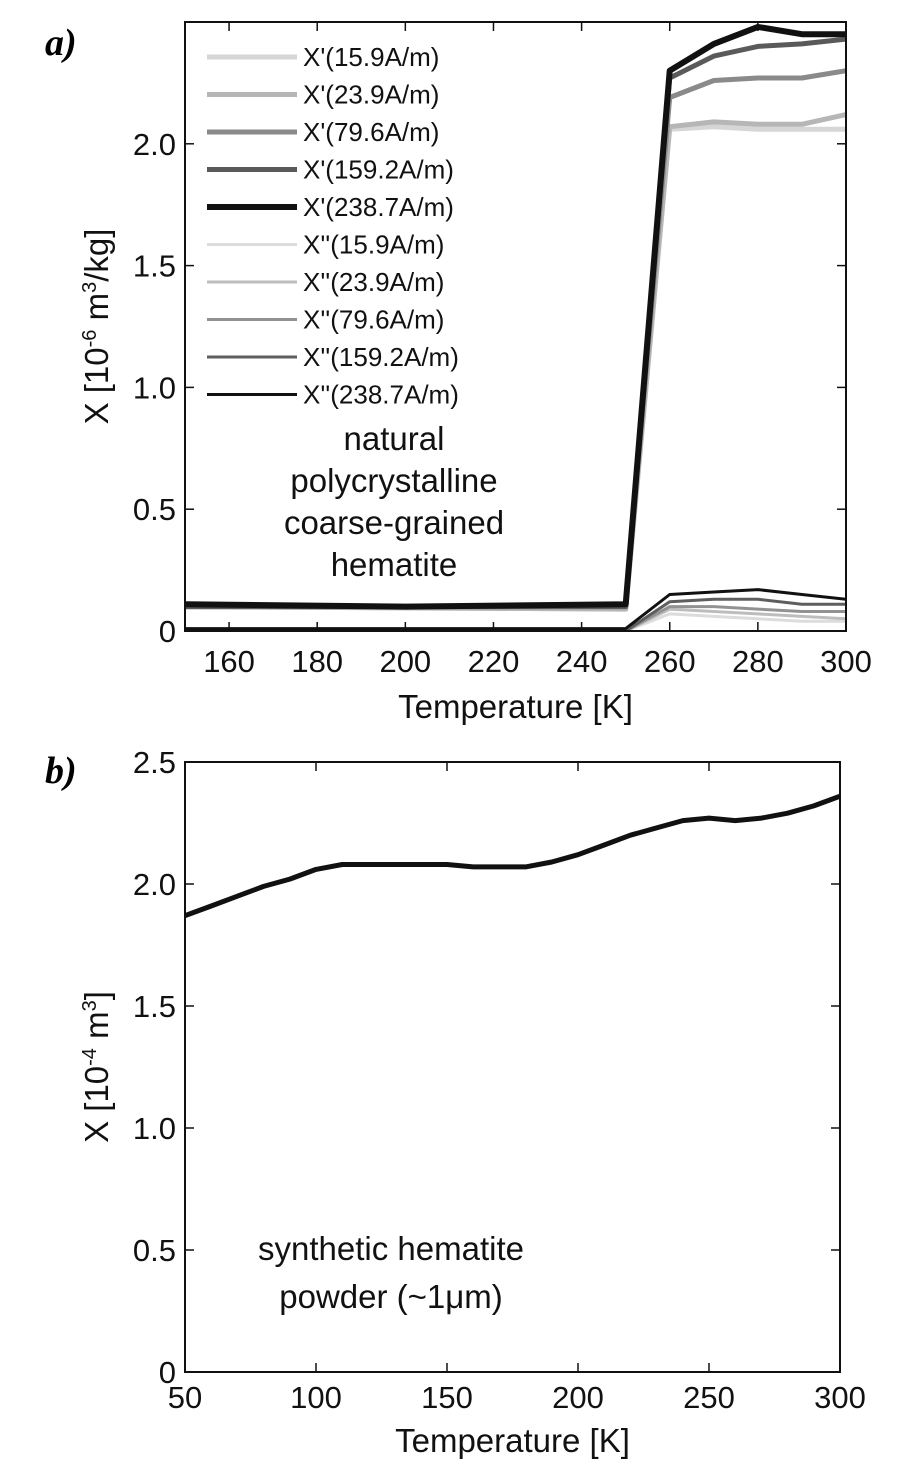 The width and height of the screenshot is (900, 1473). Describe the element at coordinates (670, 661) in the screenshot. I see `x-tick-label: 260` at that location.